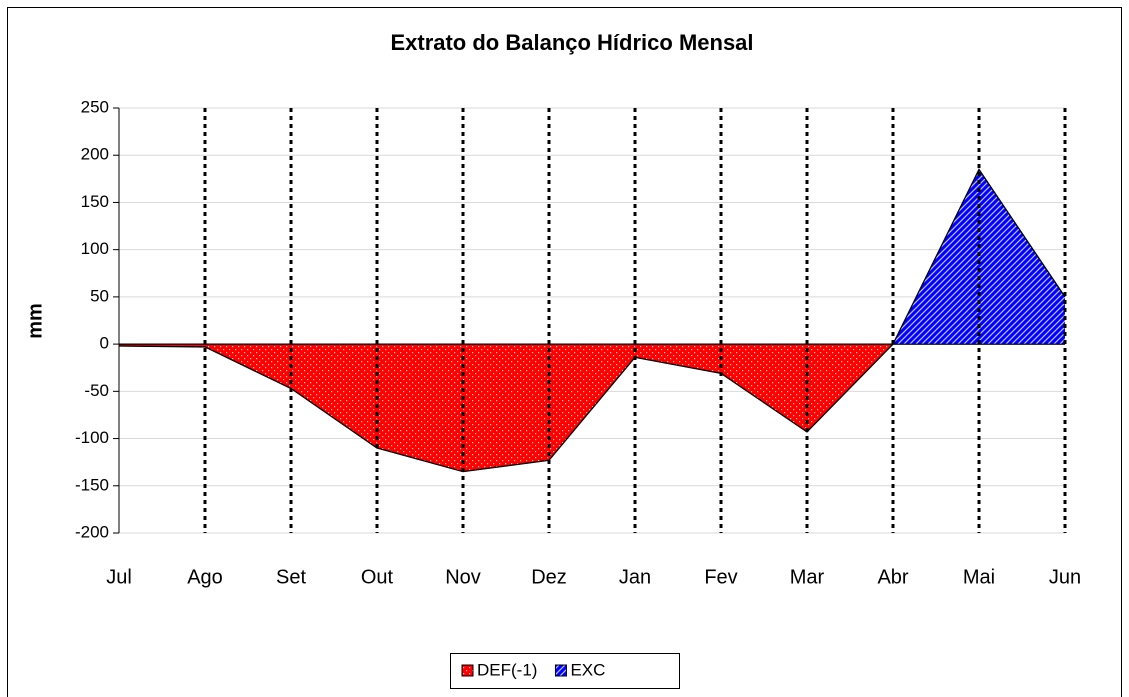 The width and height of the screenshot is (1129, 697). I want to click on y-tick-label: -50, so click(96, 390).